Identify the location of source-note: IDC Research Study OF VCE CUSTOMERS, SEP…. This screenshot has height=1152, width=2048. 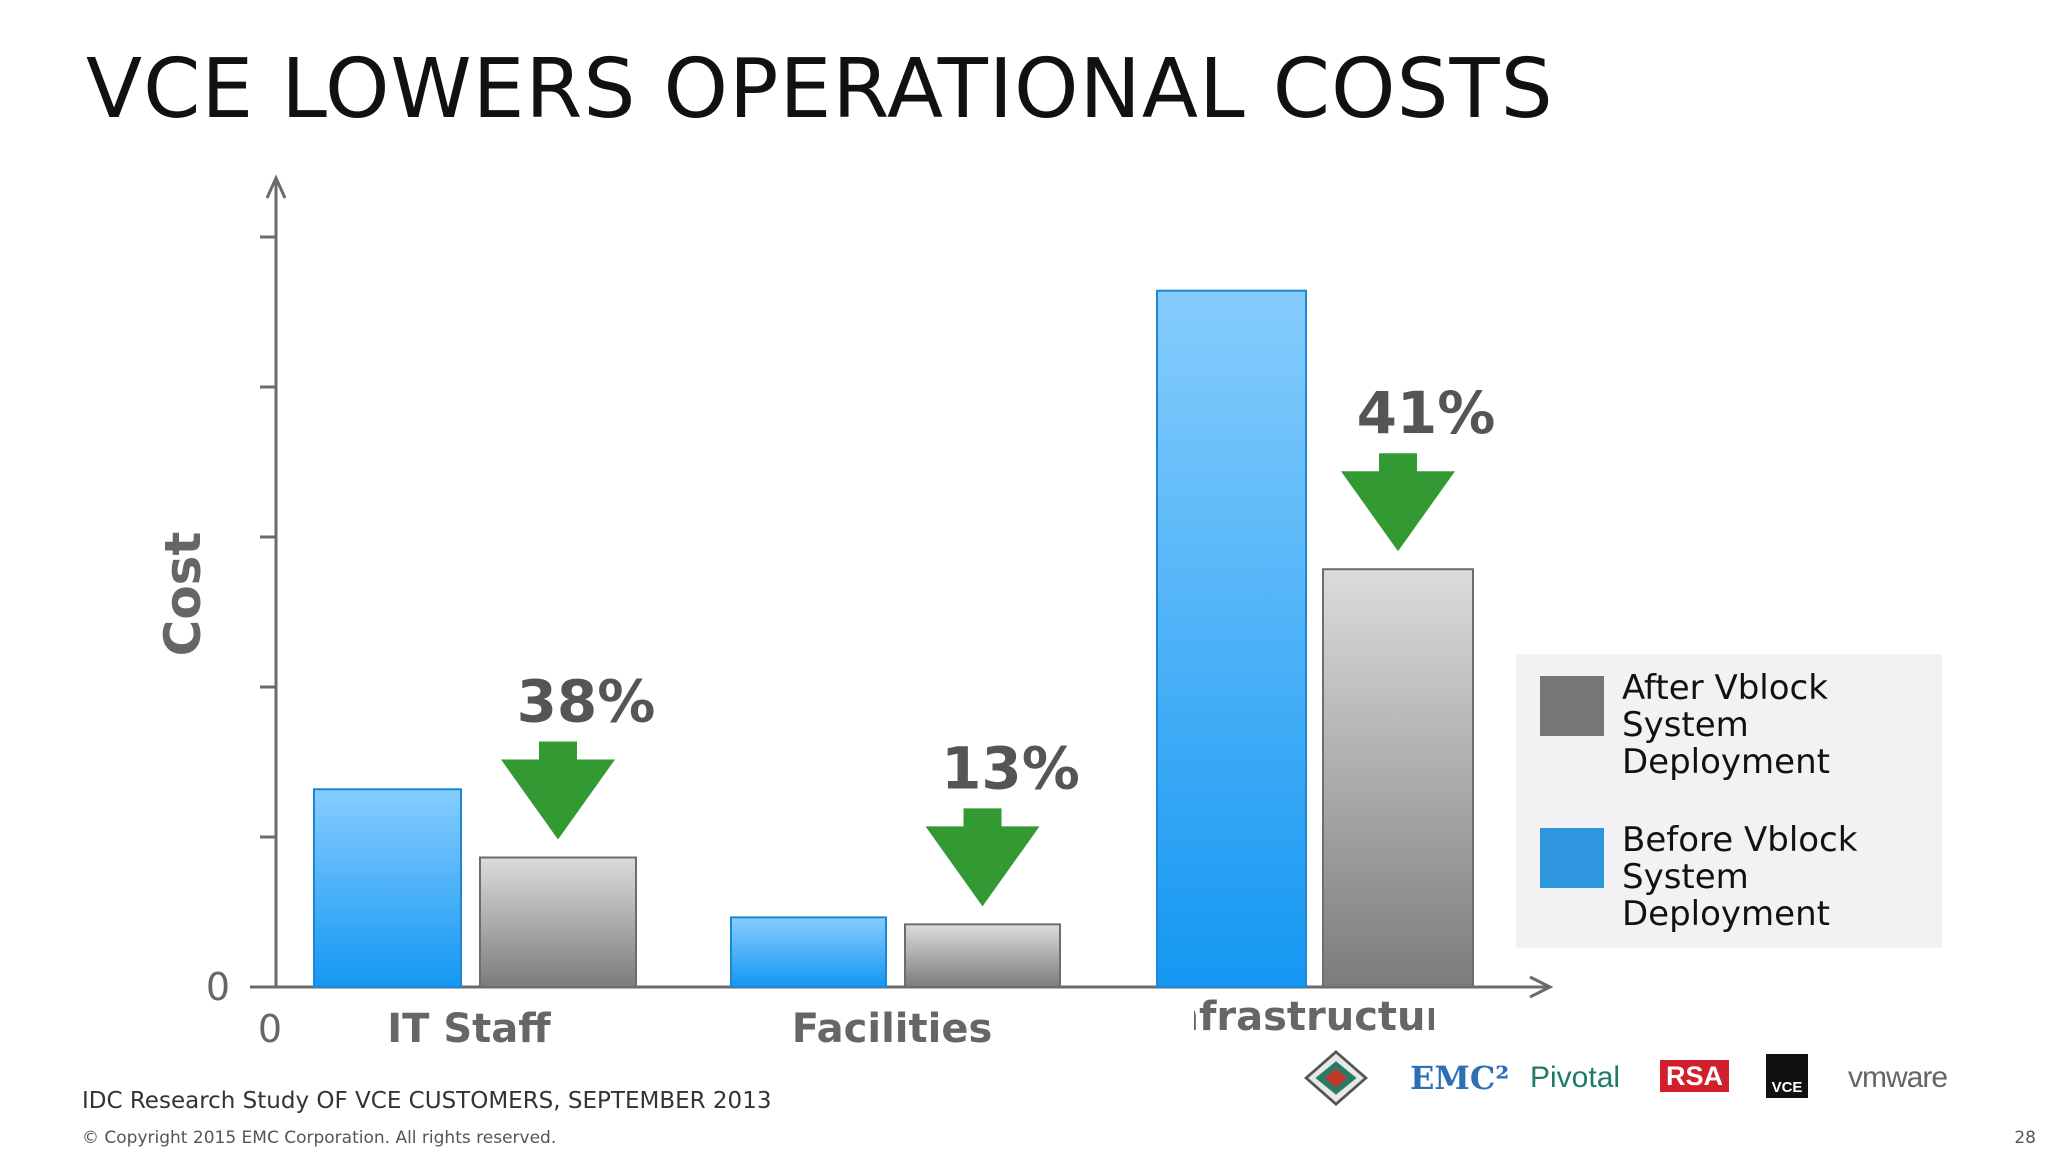
(427, 1101).